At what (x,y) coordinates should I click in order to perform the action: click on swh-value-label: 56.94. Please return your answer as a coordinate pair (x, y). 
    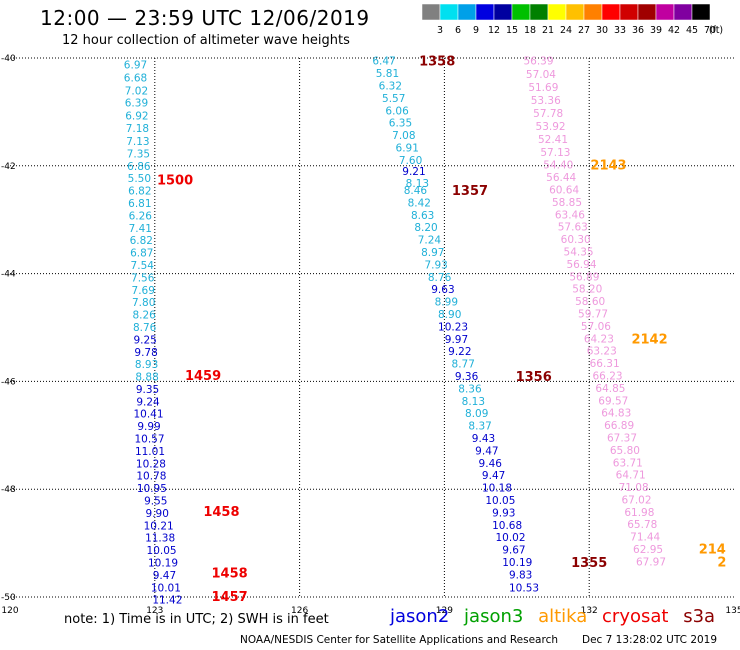
    Looking at the image, I should click on (581, 265).